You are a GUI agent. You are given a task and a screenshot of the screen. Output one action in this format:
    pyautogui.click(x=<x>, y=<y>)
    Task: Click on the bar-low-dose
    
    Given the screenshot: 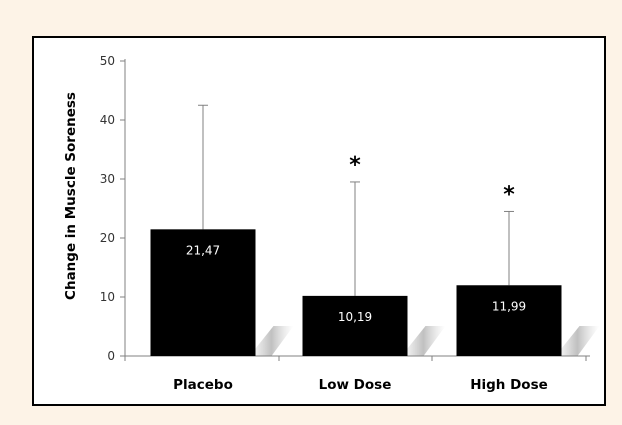 What is the action you would take?
    pyautogui.click(x=355, y=325)
    